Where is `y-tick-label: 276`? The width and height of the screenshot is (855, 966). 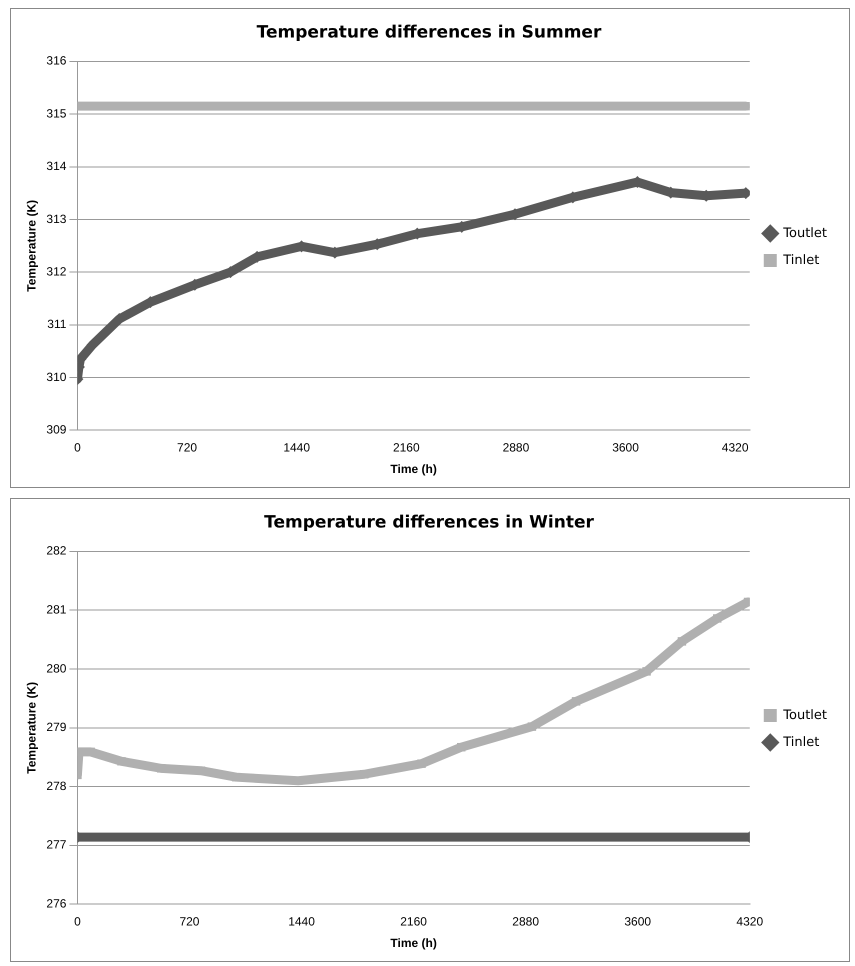 y-tick-label: 276 is located at coordinates (56, 903).